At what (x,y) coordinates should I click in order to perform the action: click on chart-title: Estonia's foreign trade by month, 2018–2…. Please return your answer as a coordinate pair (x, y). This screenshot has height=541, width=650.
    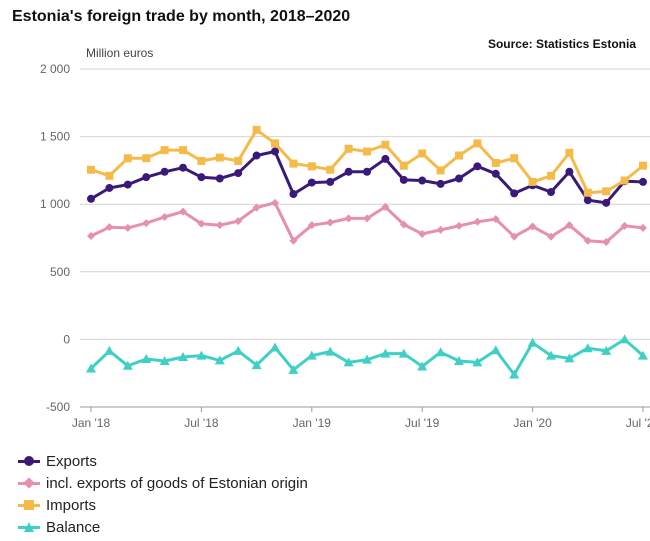
    Looking at the image, I should click on (181, 16).